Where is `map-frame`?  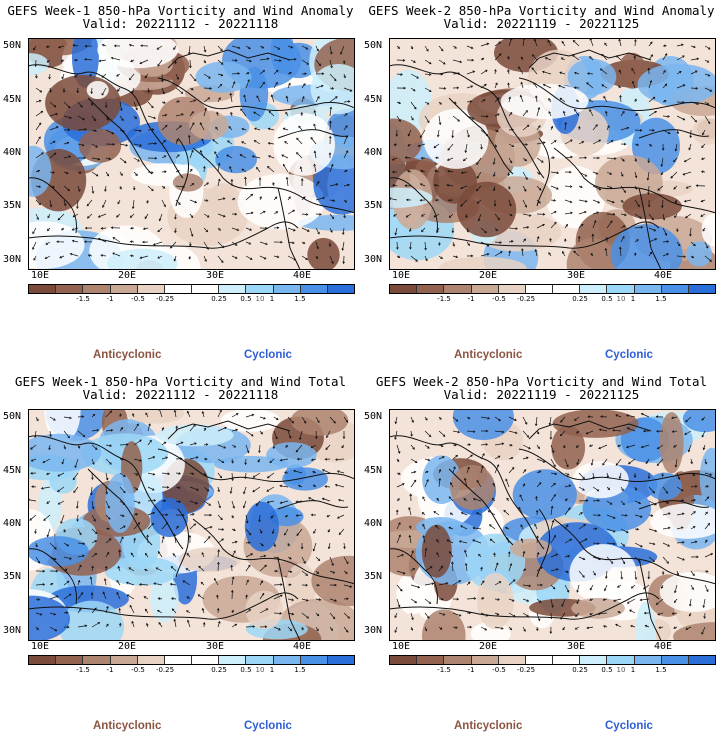 map-frame is located at coordinates (552, 525).